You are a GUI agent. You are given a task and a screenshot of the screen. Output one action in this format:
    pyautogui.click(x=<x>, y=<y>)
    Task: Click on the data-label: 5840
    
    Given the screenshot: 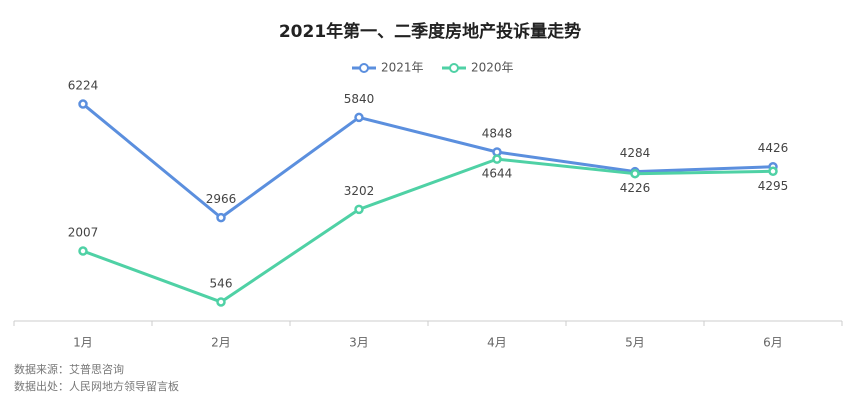 What is the action you would take?
    pyautogui.click(x=359, y=99)
    